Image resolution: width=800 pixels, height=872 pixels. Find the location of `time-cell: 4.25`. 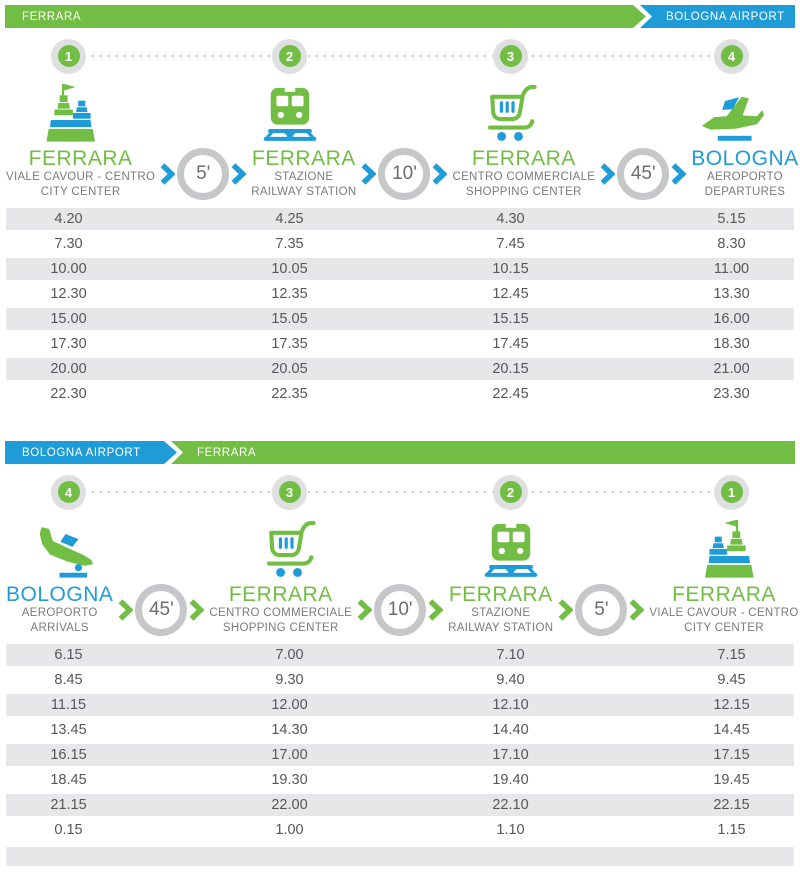

time-cell: 4.25 is located at coordinates (289, 219).